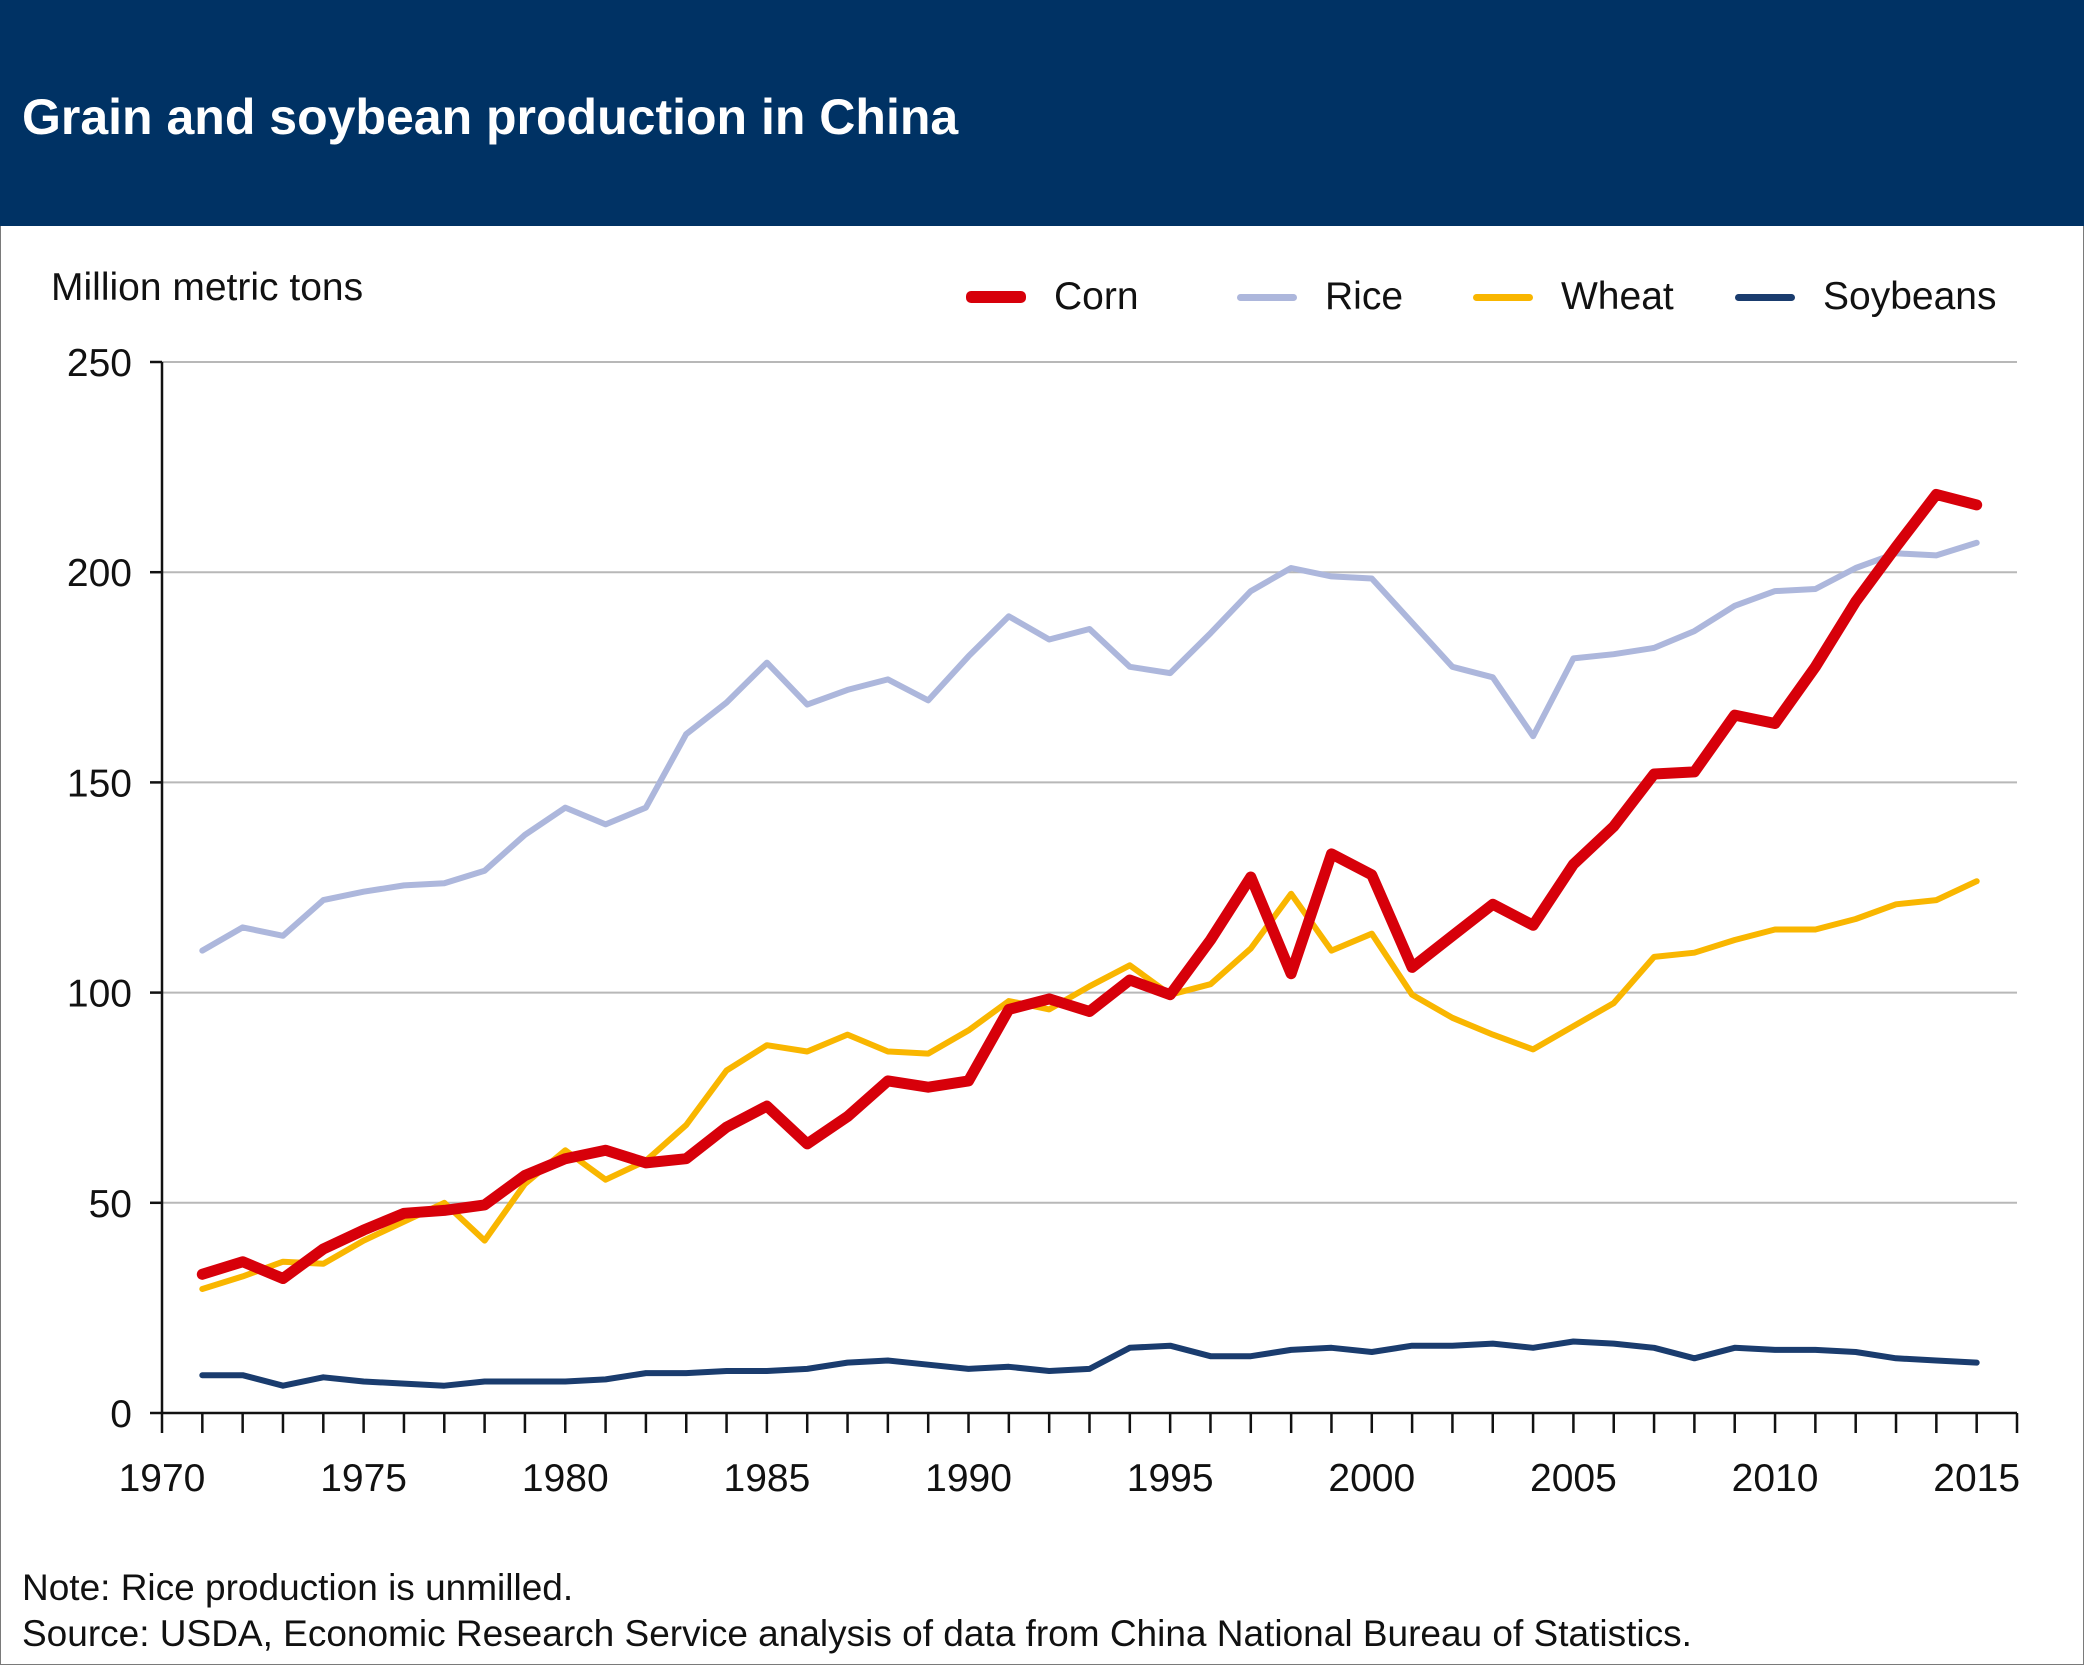  What do you see at coordinates (110, 1204) in the screenshot?
I see `y-tick-label: 50` at bounding box center [110, 1204].